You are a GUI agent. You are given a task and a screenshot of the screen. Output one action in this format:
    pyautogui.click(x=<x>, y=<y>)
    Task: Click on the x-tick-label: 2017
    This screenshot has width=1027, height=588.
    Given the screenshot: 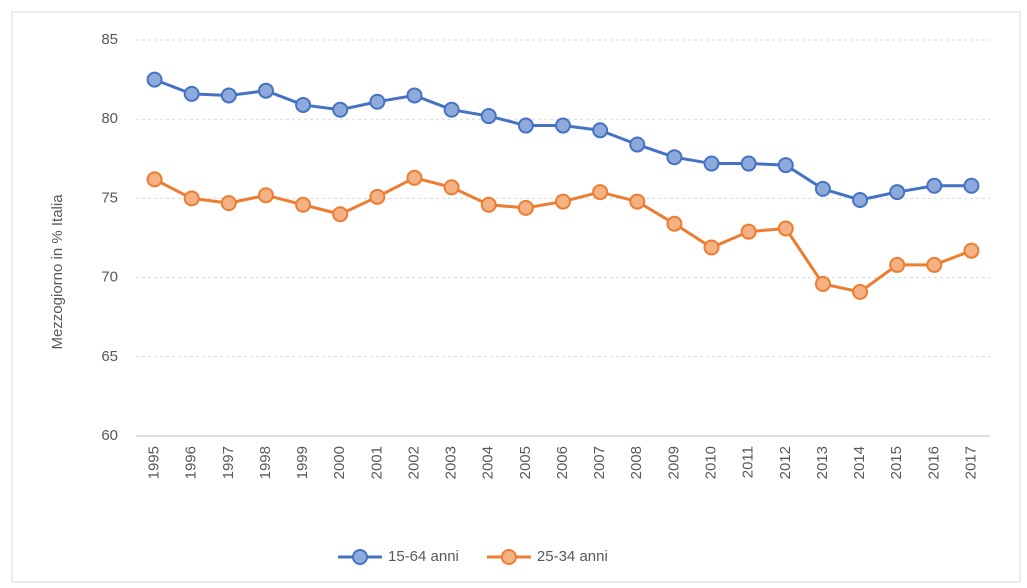 What is the action you would take?
    pyautogui.click(x=970, y=462)
    